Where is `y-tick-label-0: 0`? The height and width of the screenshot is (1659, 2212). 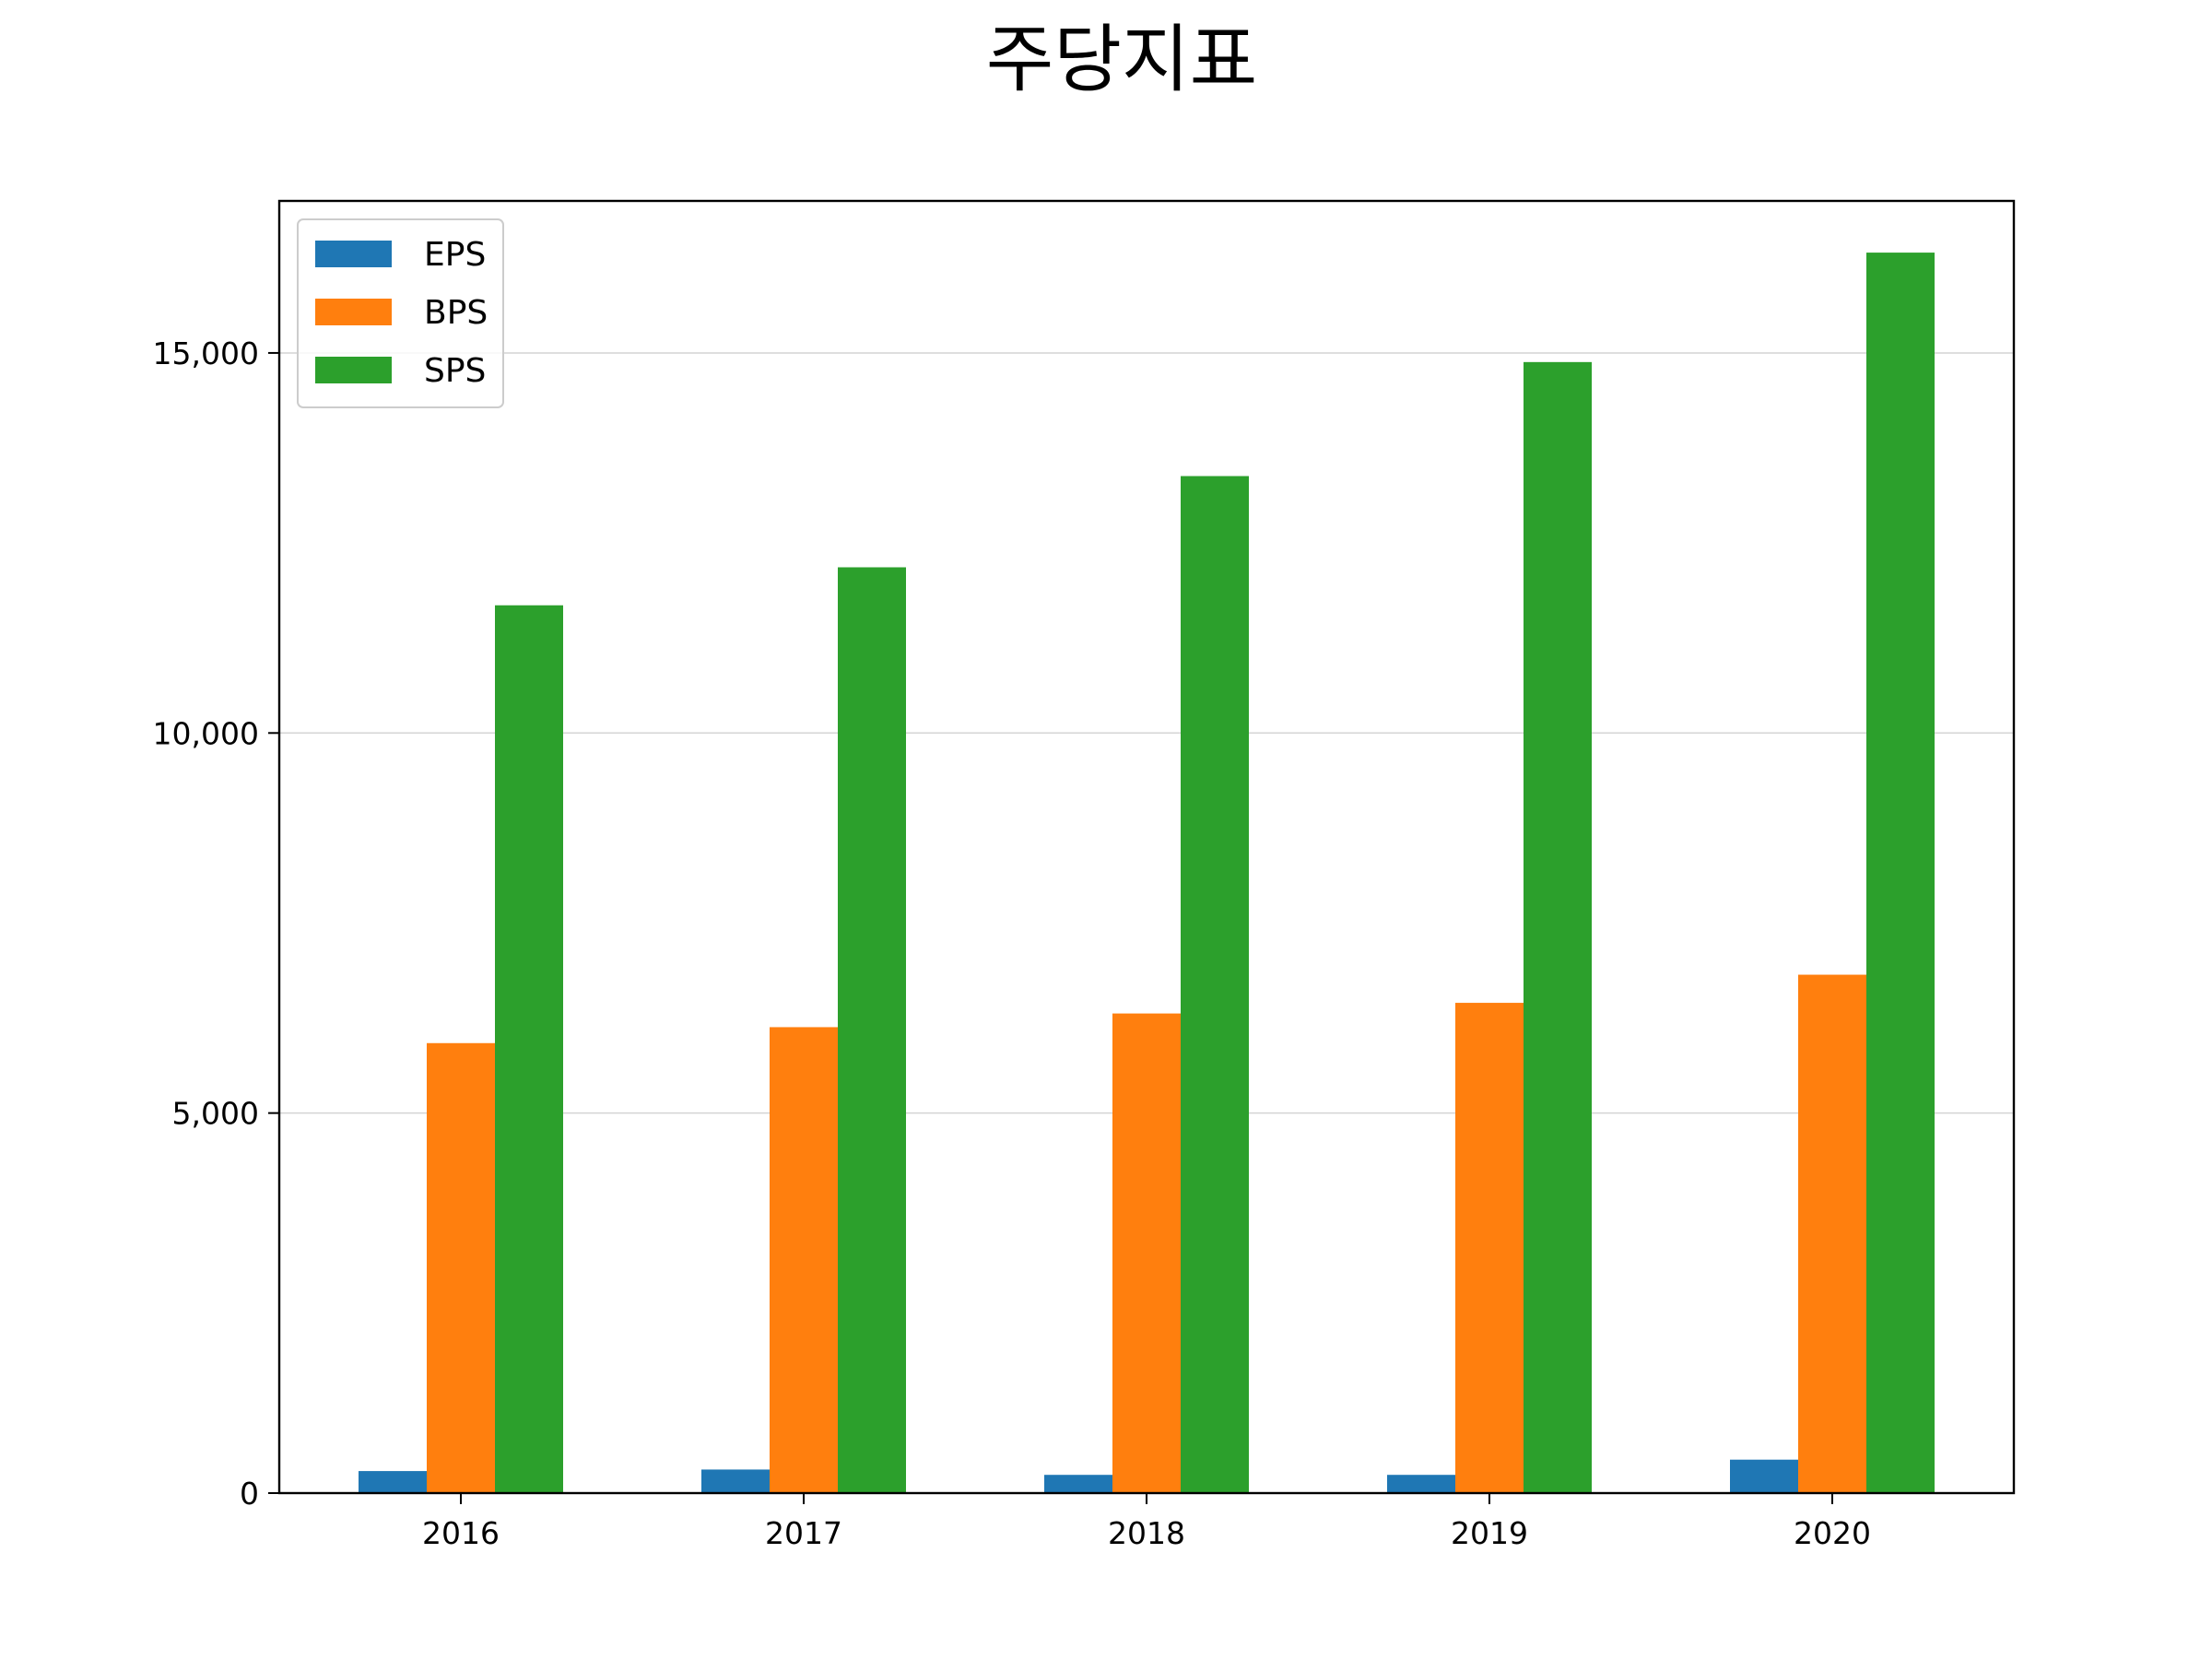
y-tick-label-0: 0 is located at coordinates (249, 1494).